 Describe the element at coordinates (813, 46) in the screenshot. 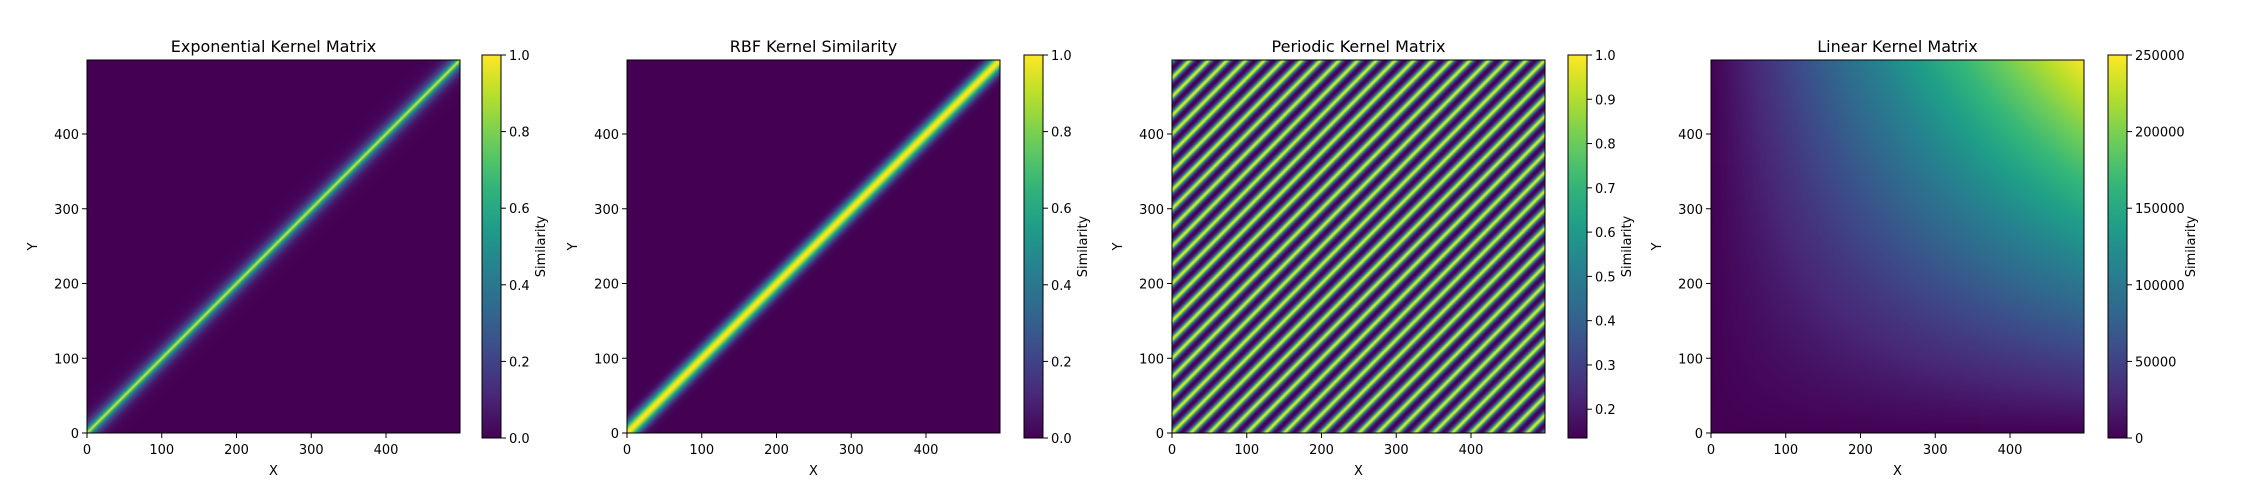

I see `chart-title: RBF Kernel Similarity` at that location.